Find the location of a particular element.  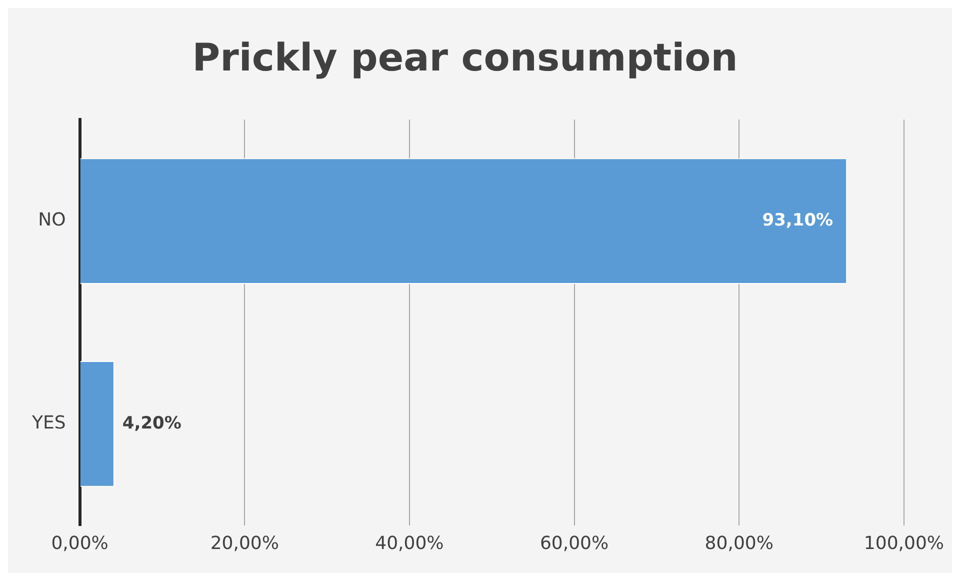

x-tick-label: 60,00% is located at coordinates (574, 543).